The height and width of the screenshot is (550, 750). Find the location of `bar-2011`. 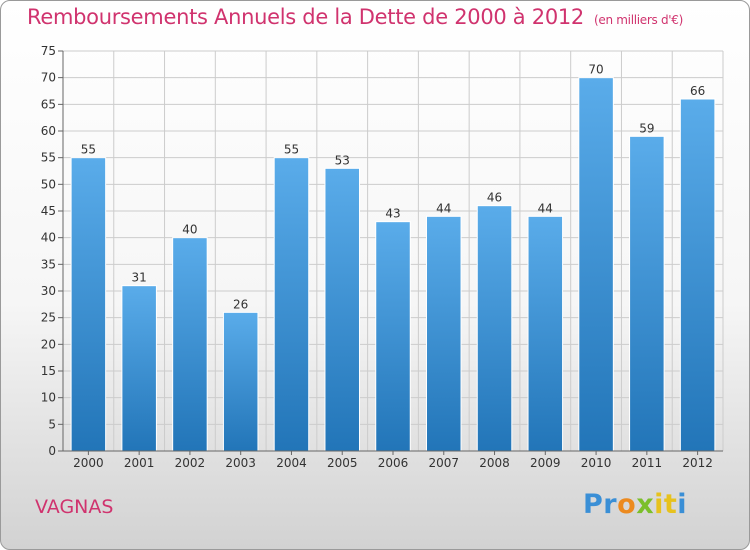

bar-2011 is located at coordinates (647, 293).